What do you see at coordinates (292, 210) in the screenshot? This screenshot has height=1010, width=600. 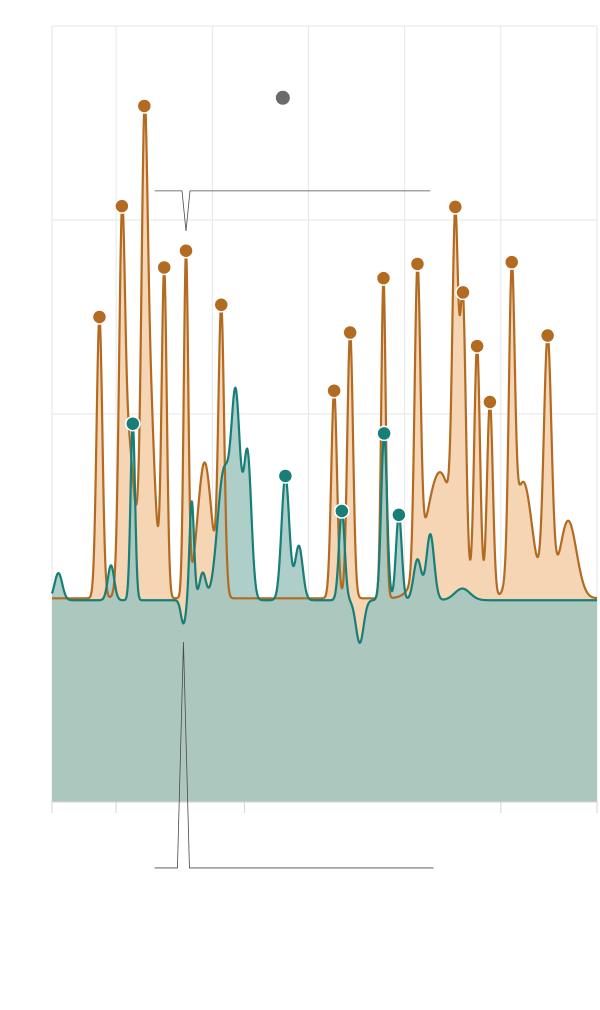 I see `annotation-bracket-top` at bounding box center [292, 210].